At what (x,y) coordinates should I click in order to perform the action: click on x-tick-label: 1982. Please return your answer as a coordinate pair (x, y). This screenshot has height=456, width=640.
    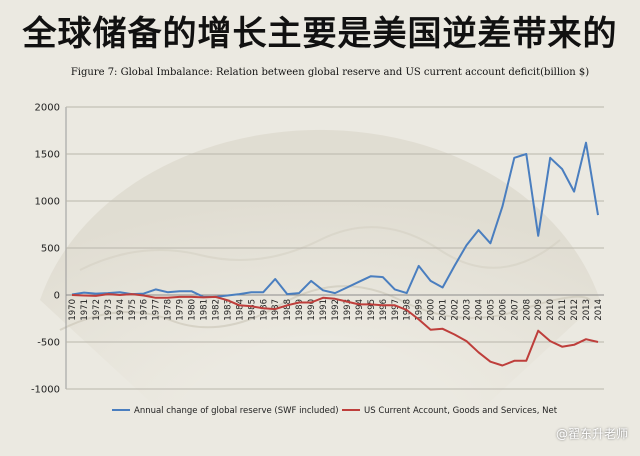
    Looking at the image, I should click on (216, 310).